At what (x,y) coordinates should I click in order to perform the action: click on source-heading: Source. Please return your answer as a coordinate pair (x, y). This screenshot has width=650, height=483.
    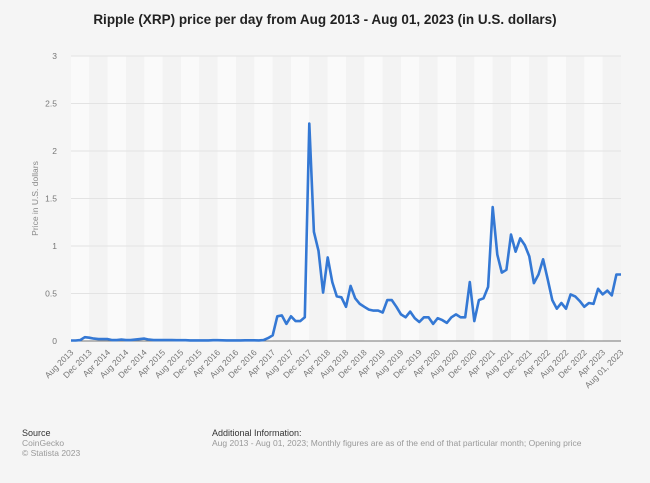
    Looking at the image, I should click on (36, 433).